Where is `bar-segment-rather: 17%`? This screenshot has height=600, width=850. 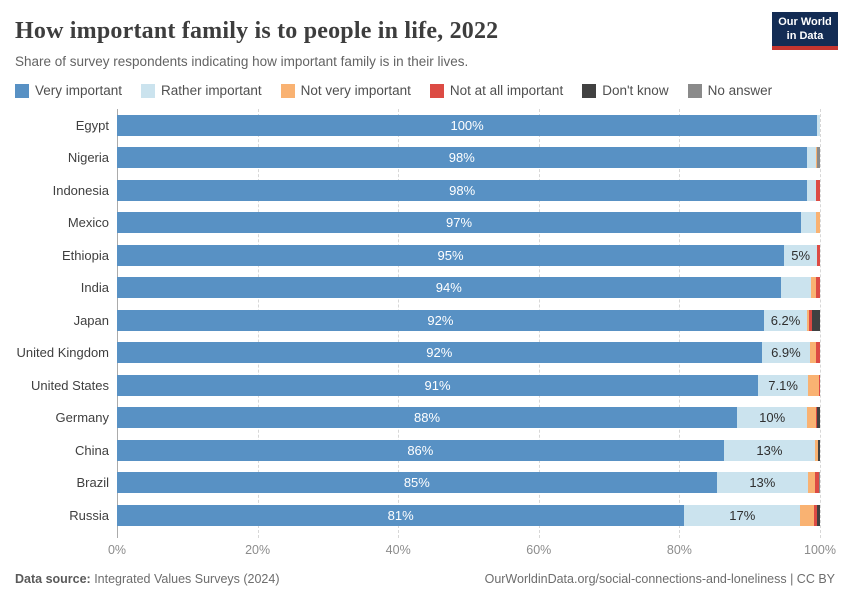
bar-segment-rather: 17% is located at coordinates (742, 515).